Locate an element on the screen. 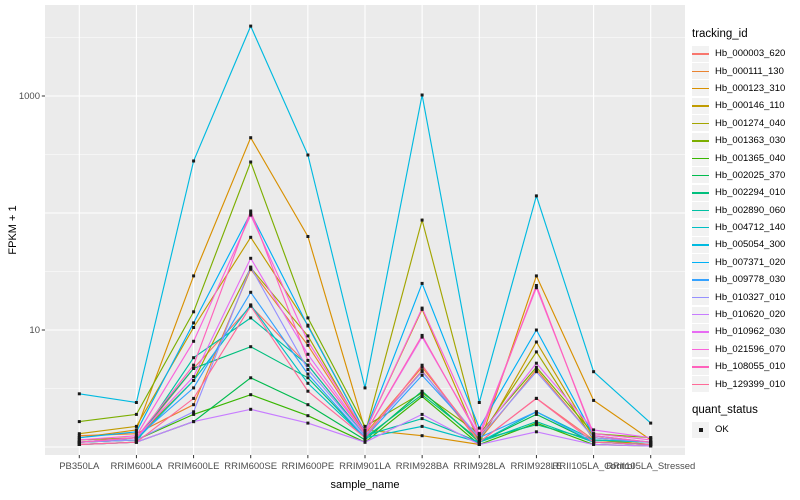  x-tick-label-RRIM600LA: RRIM600LA is located at coordinates (136, 466).